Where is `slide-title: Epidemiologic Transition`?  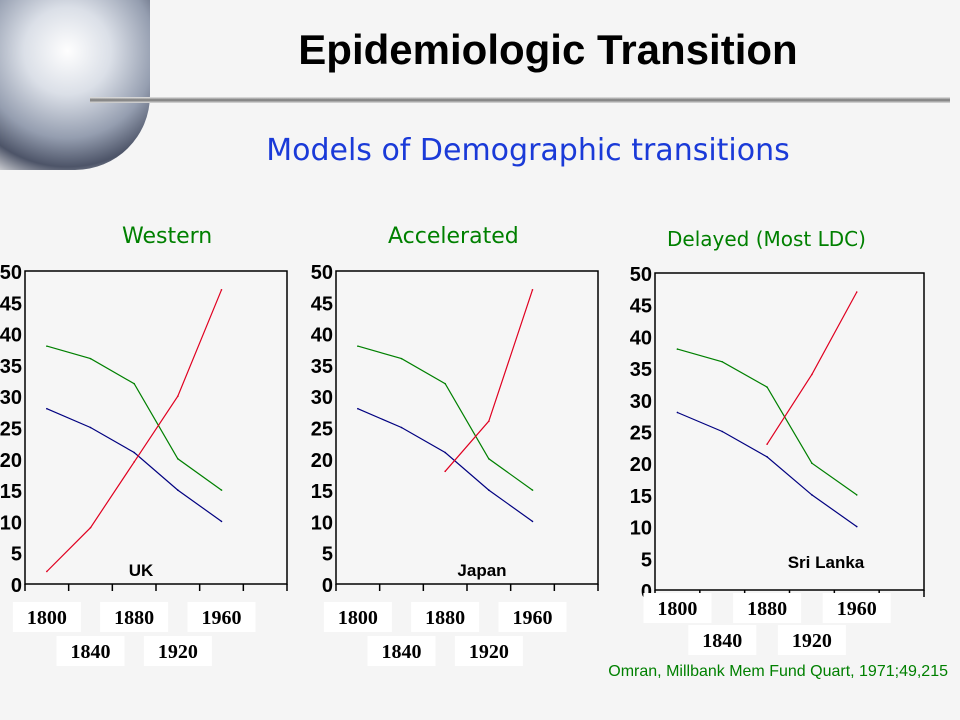 slide-title: Epidemiologic Transition is located at coordinates (548, 49).